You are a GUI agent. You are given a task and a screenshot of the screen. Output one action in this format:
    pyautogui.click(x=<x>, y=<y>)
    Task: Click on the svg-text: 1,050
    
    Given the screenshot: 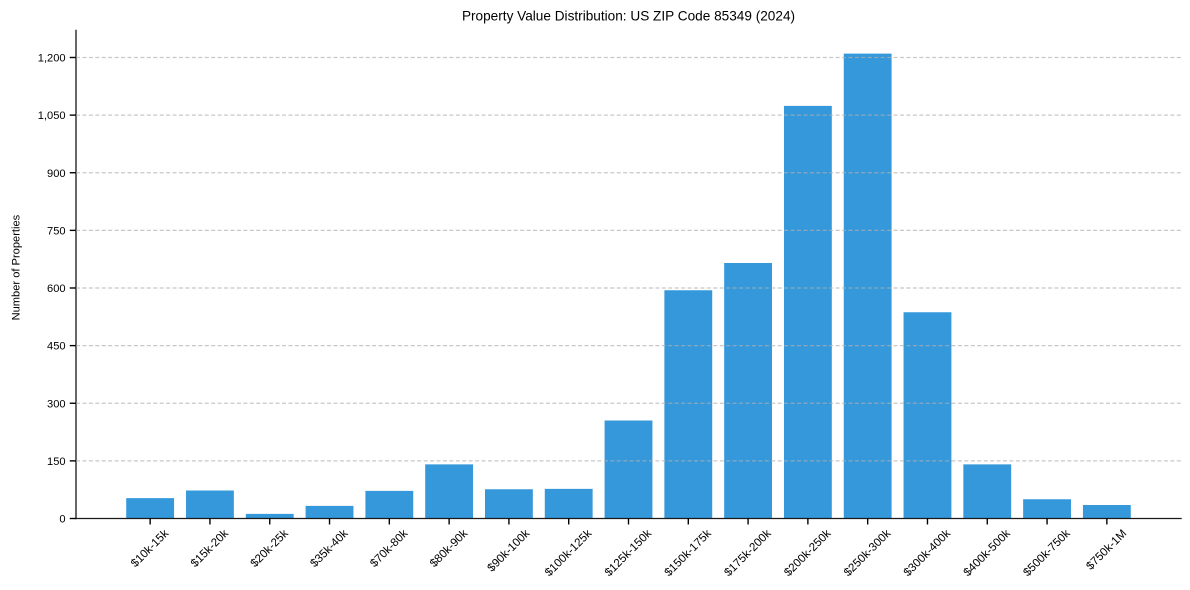 What is the action you would take?
    pyautogui.click(x=52, y=116)
    